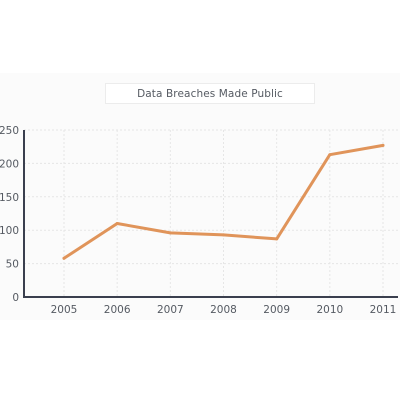 This screenshot has width=400, height=400. I want to click on y-tick-label: 150, so click(9, 198).